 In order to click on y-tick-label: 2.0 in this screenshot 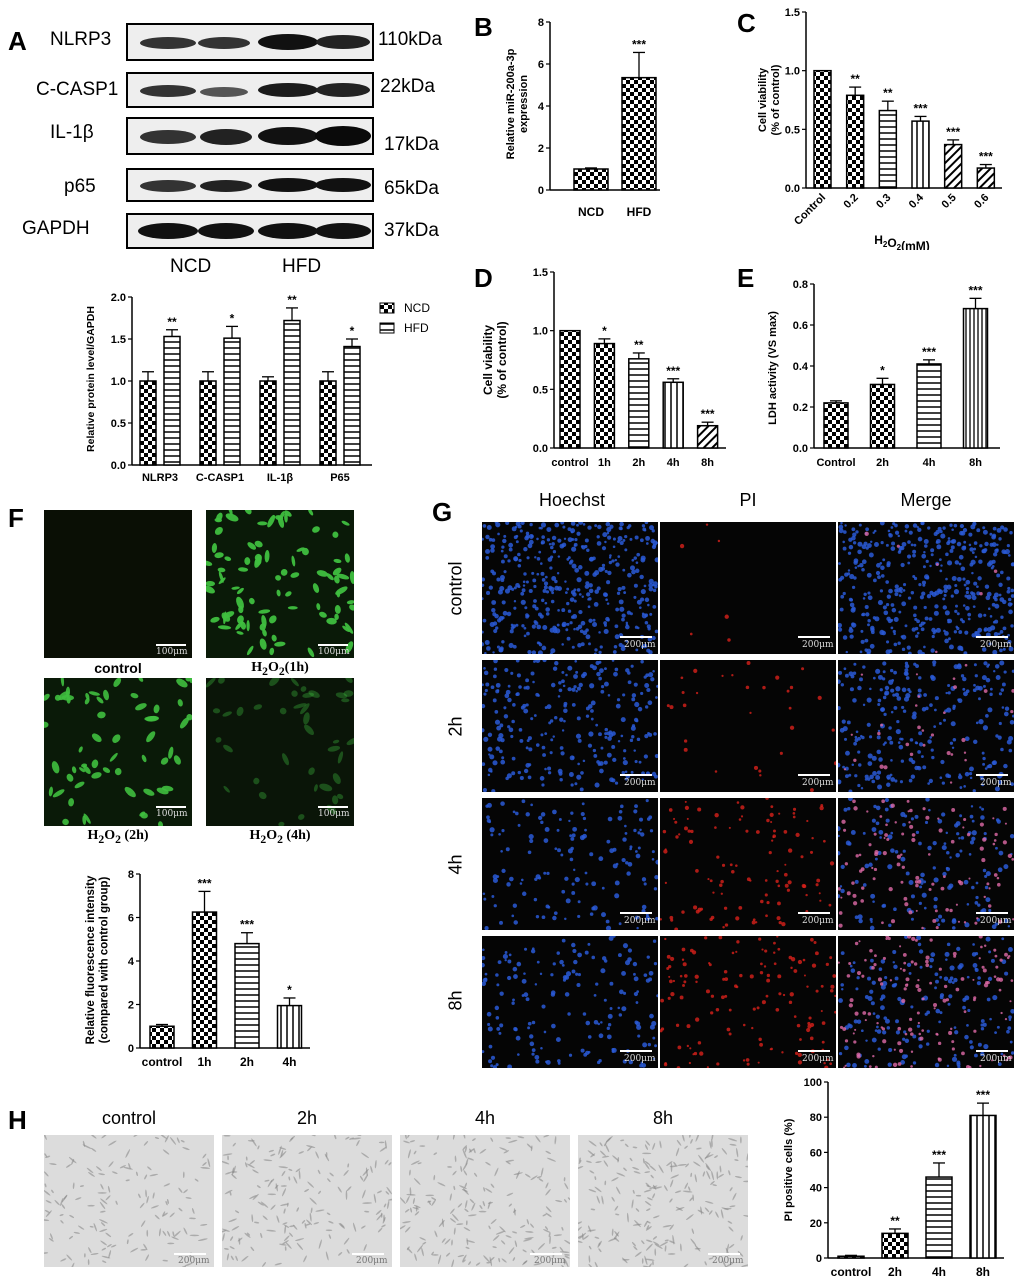, I will do `click(118, 298)`.